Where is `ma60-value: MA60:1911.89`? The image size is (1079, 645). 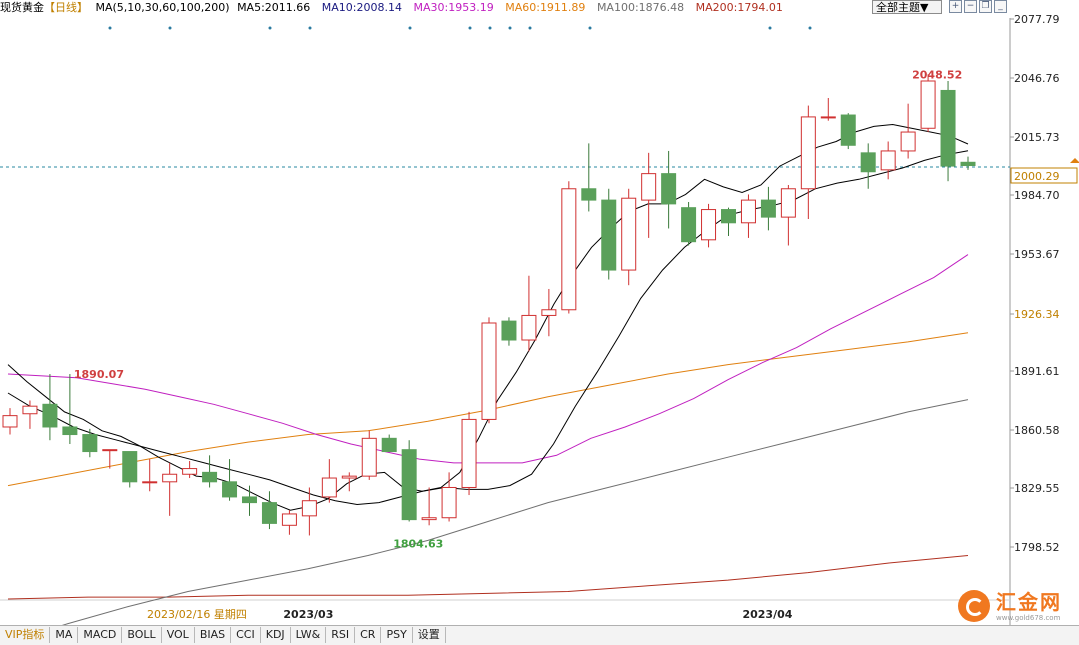 ma60-value: MA60:1911.89 is located at coordinates (545, 7).